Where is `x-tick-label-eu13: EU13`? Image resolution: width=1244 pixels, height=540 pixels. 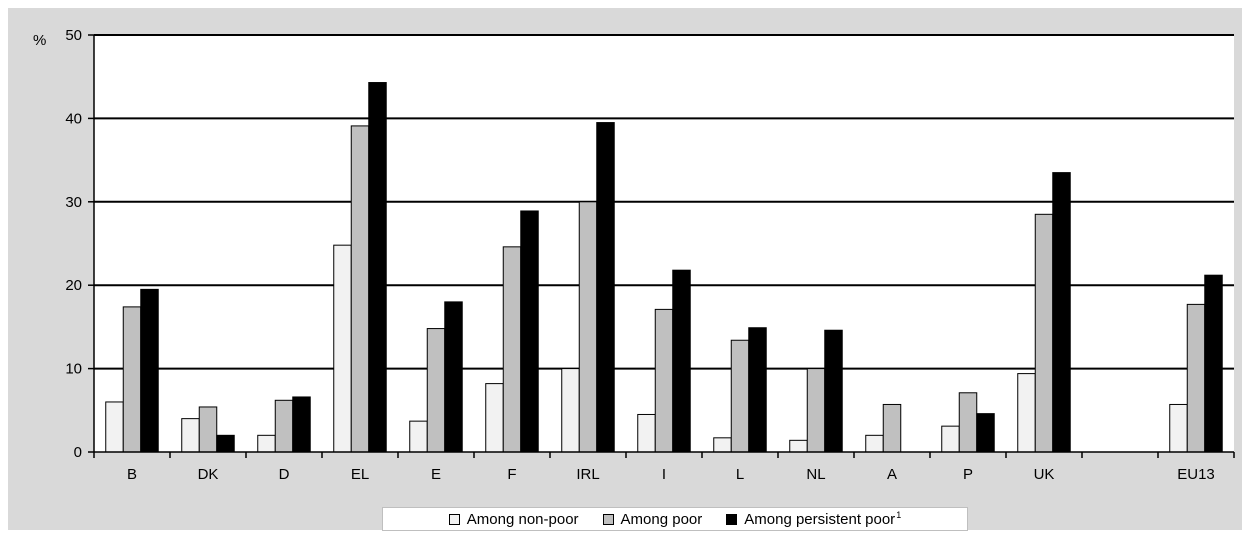
x-tick-label-eu13: EU13 is located at coordinates (1196, 474).